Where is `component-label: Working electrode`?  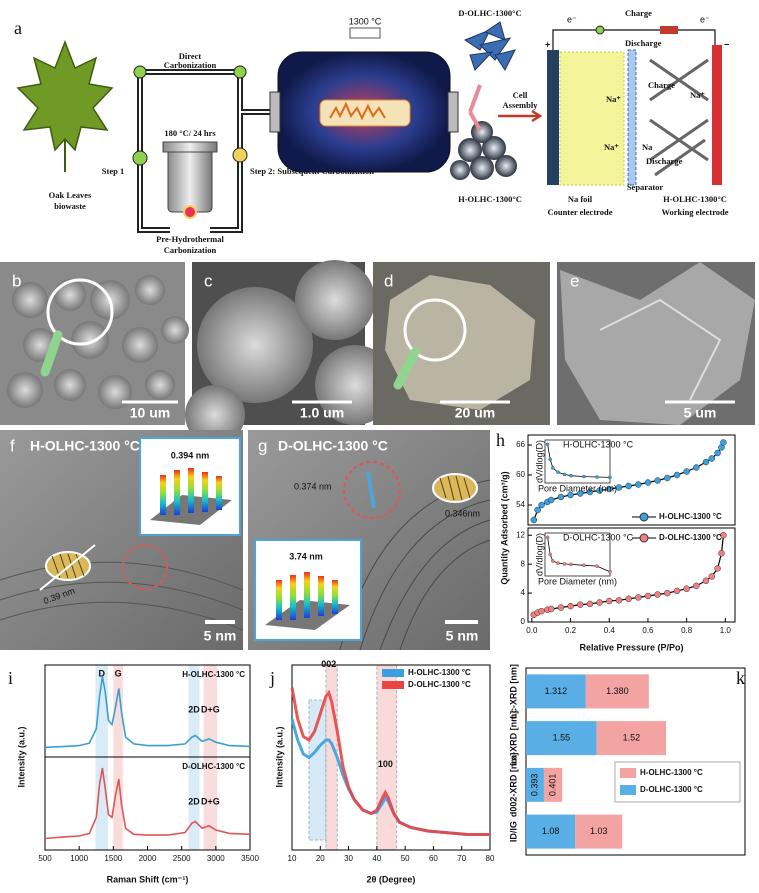 component-label: Working electrode is located at coordinates (694, 212).